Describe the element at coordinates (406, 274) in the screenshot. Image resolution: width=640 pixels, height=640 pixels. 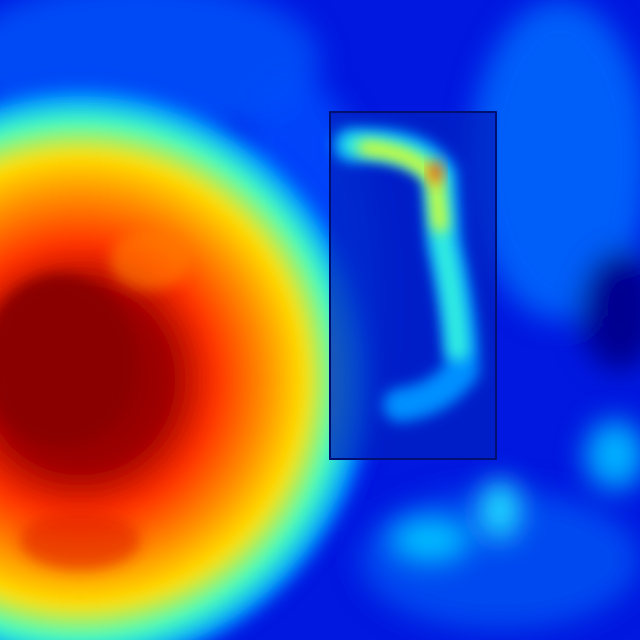
I see `arc-shape` at that location.